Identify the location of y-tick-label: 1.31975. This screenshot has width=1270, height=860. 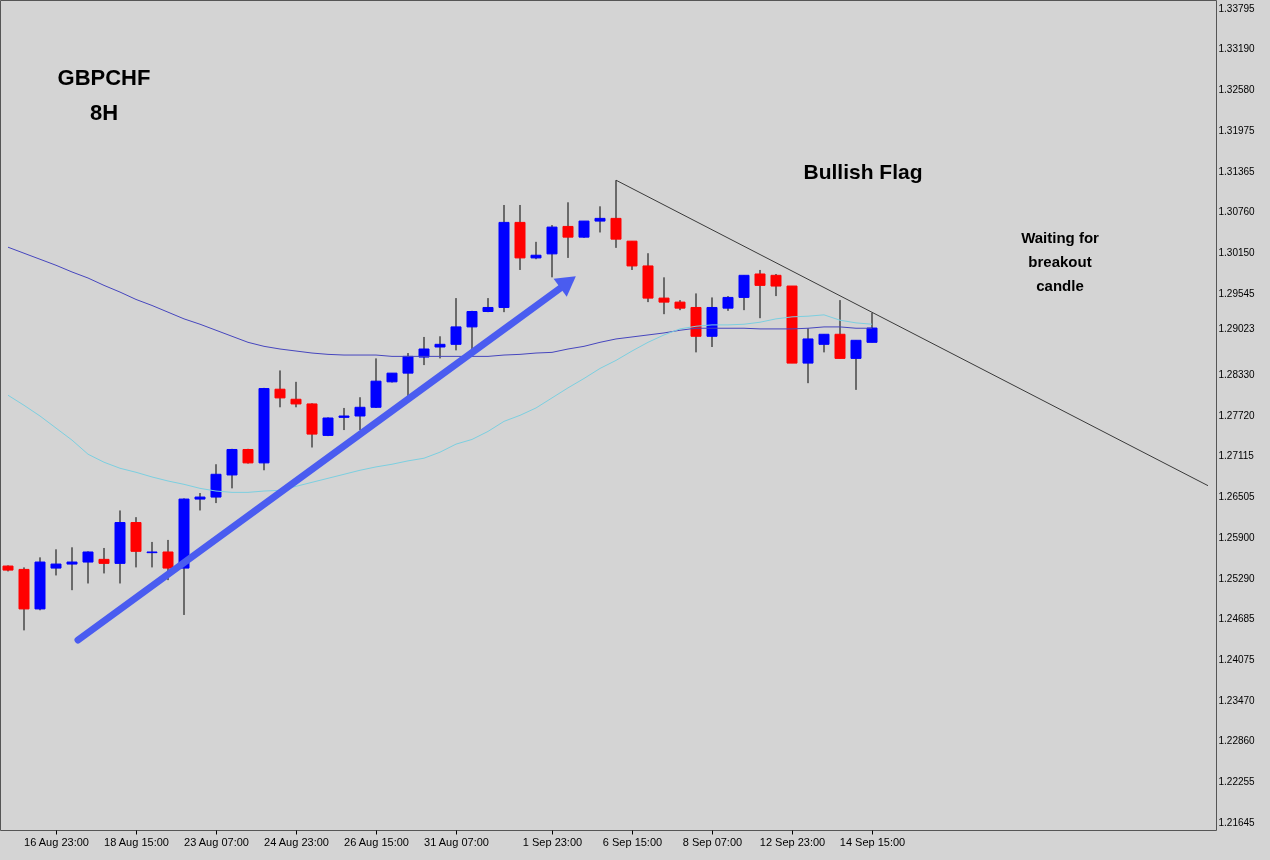
(1237, 130).